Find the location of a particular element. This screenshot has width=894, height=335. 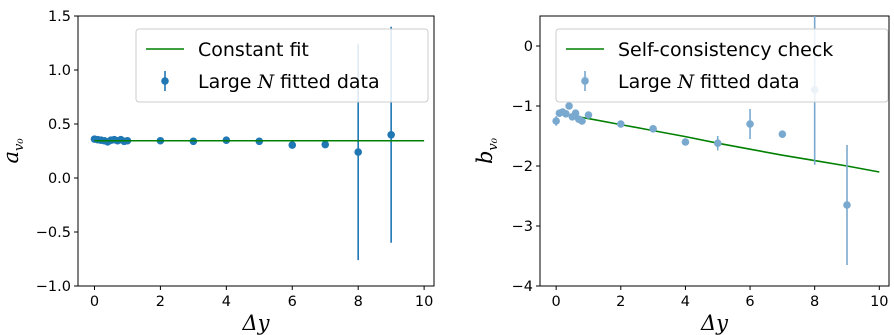

left-legend-box is located at coordinates (282, 65).